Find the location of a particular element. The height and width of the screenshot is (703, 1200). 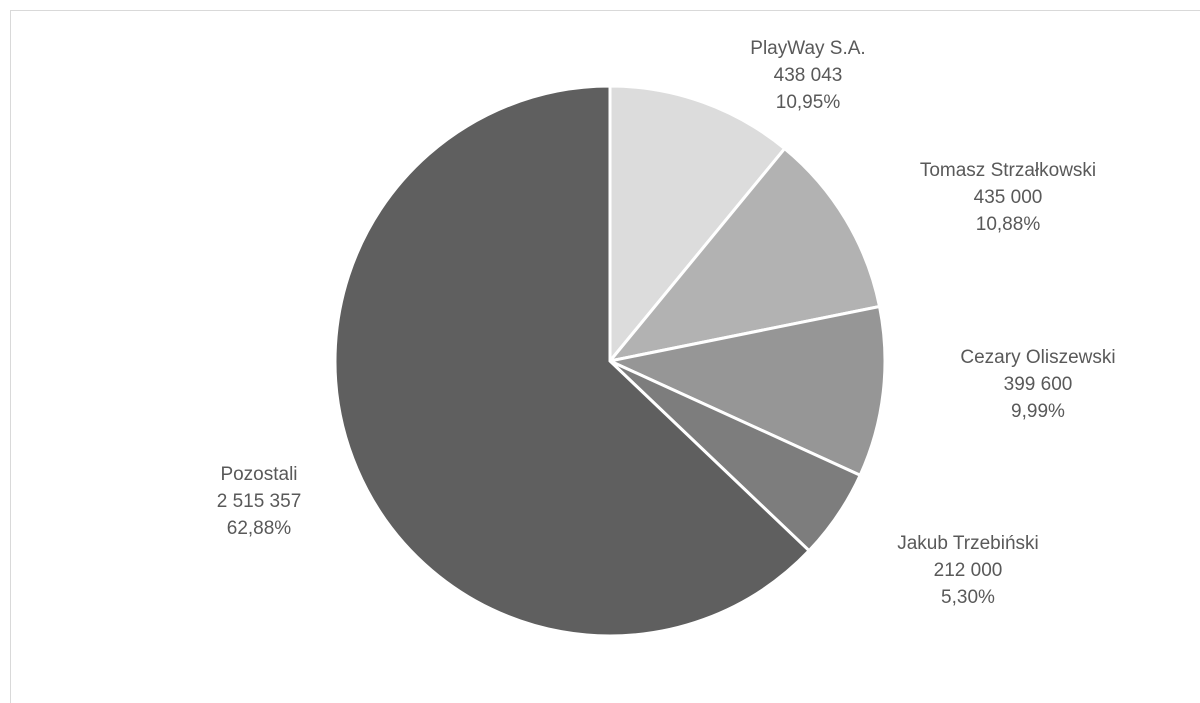

data-label-value: 212 000 is located at coordinates (968, 570).